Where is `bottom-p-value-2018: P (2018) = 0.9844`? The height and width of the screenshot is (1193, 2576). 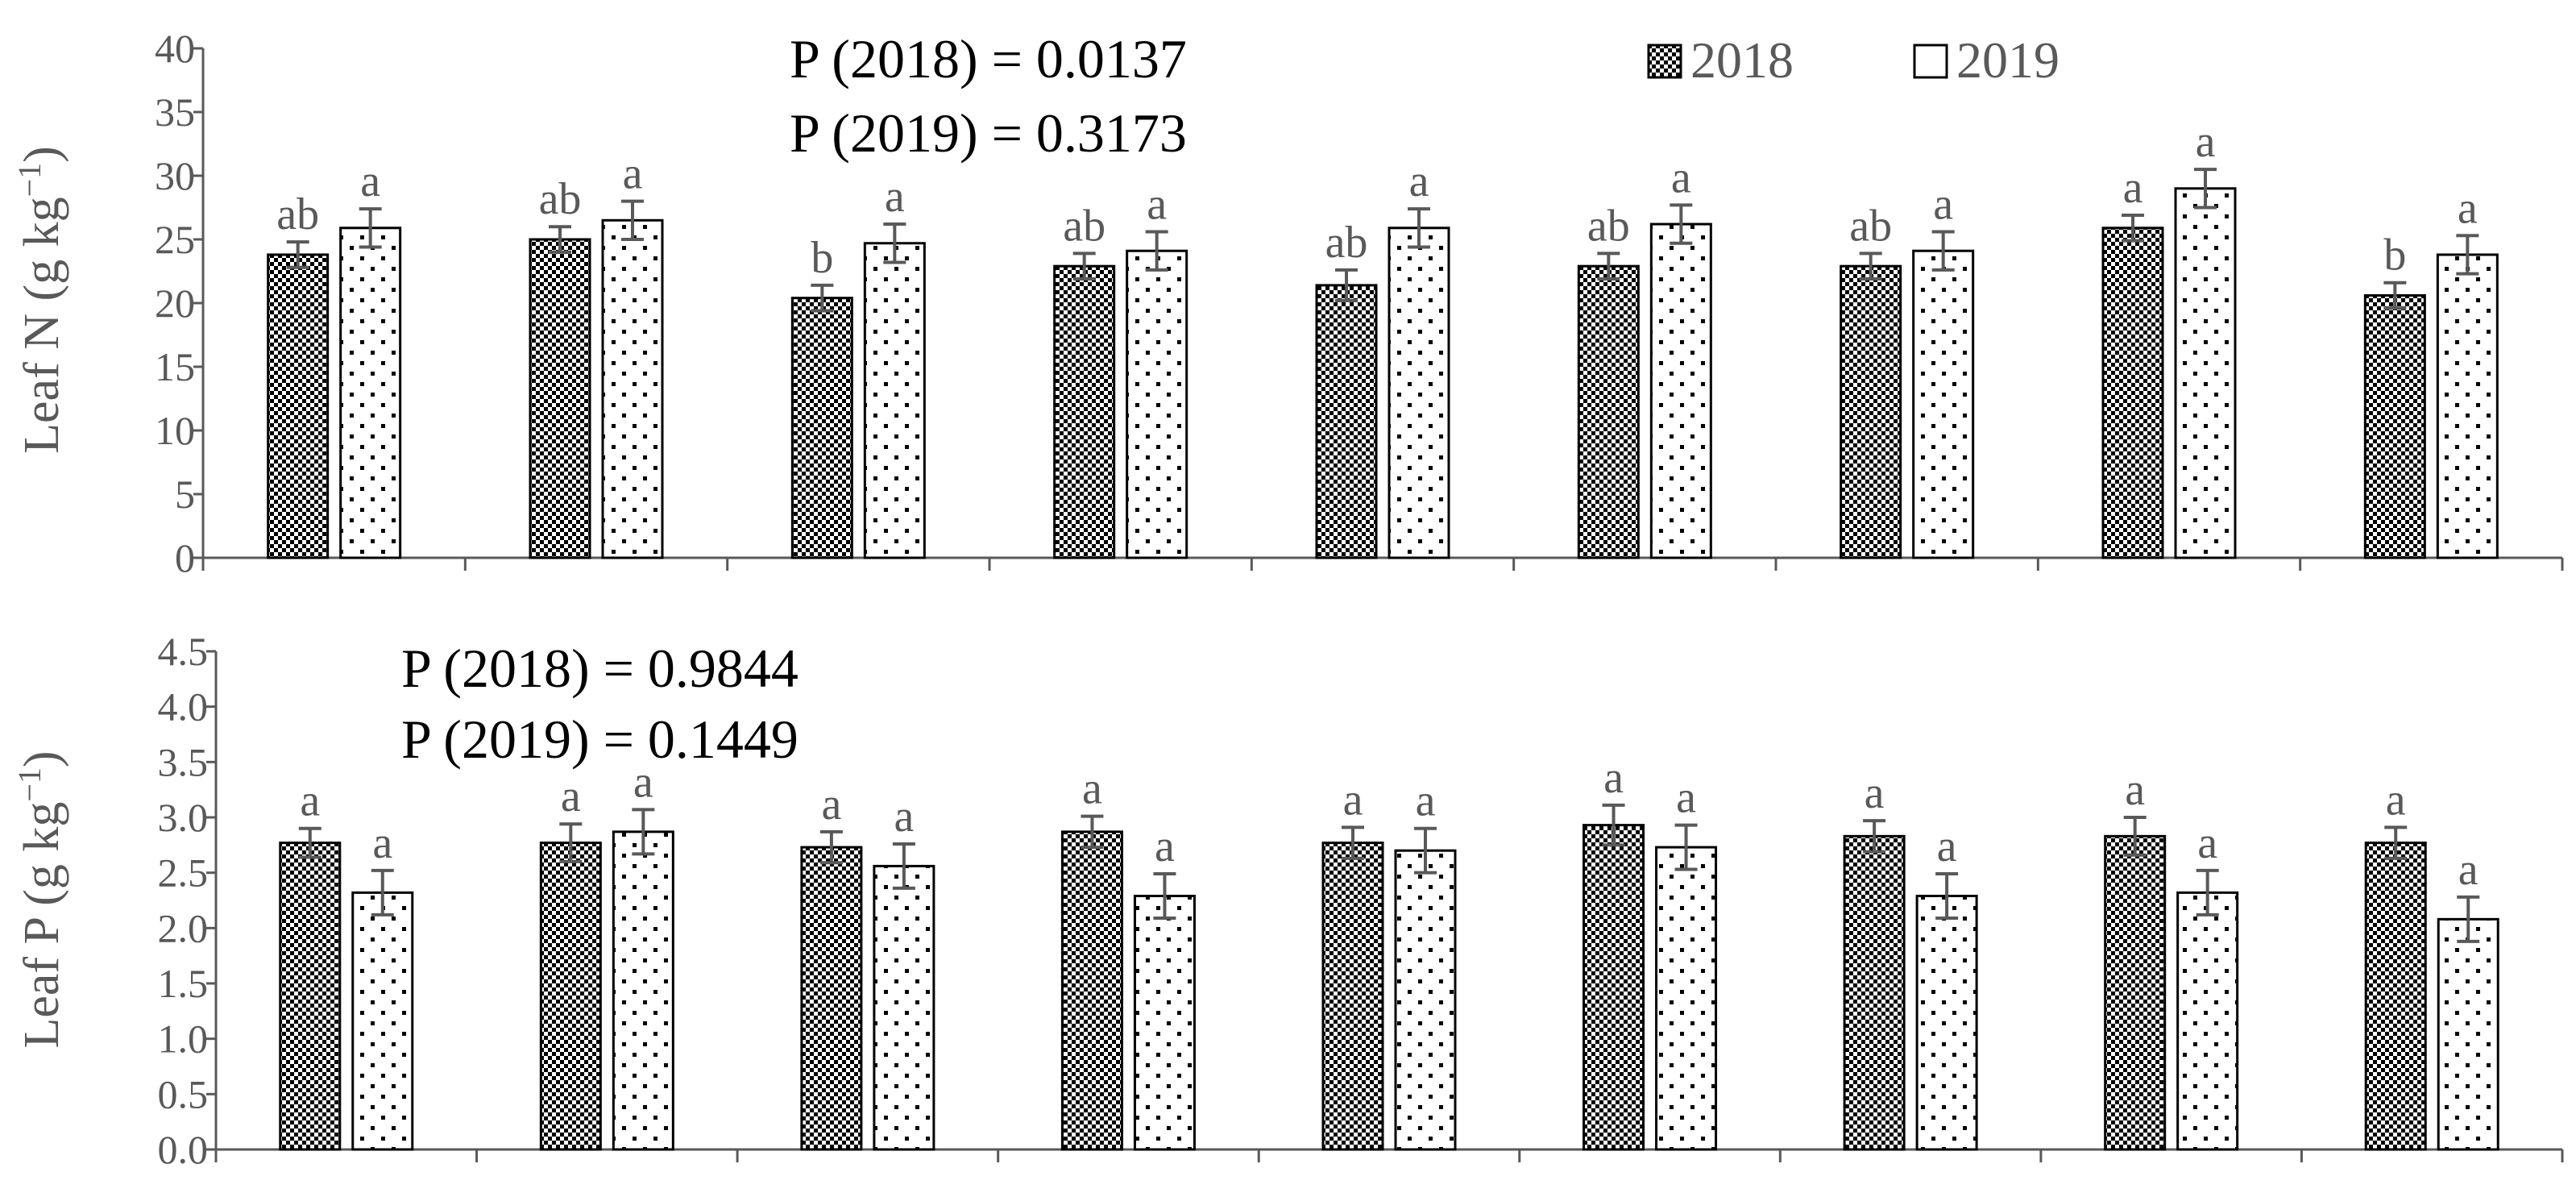
bottom-p-value-2018: P (2018) = 0.9844 is located at coordinates (600, 668).